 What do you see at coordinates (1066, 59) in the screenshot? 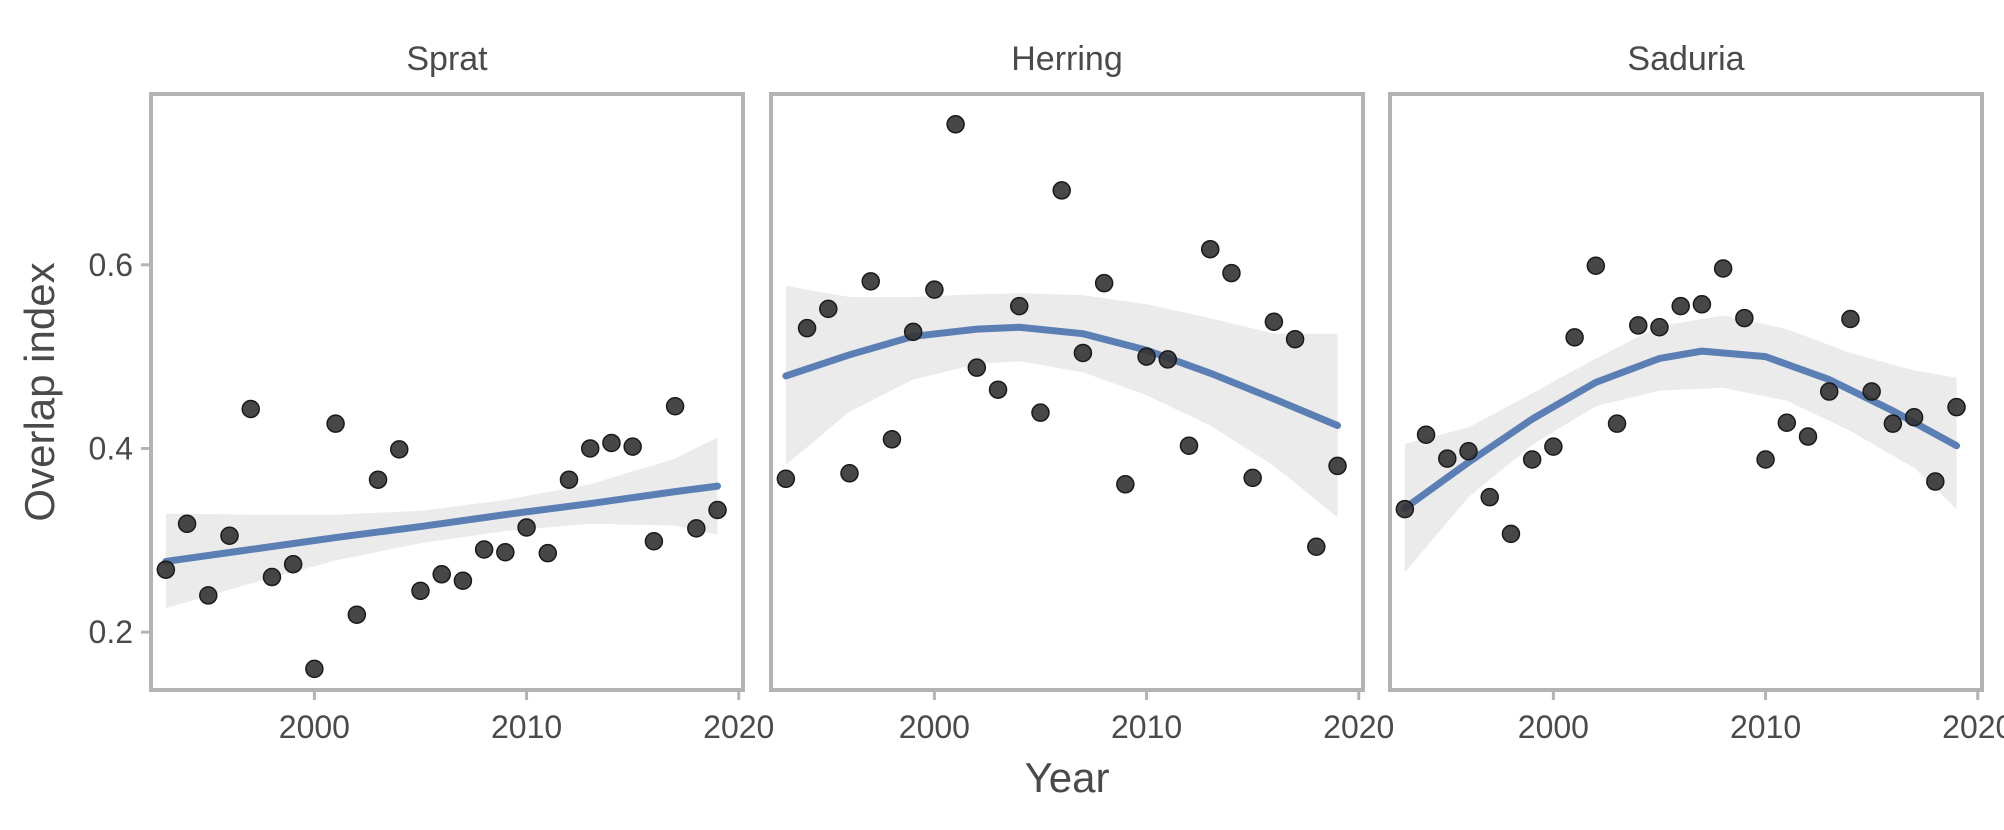
I see `panel-title: Herring` at bounding box center [1066, 59].